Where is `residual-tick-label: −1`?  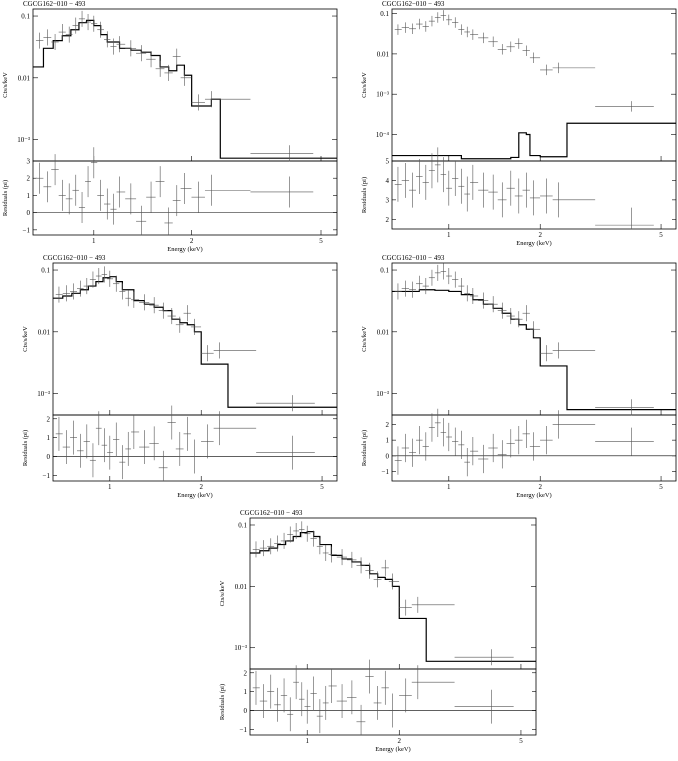
residual-tick-label: −1 is located at coordinates (47, 476).